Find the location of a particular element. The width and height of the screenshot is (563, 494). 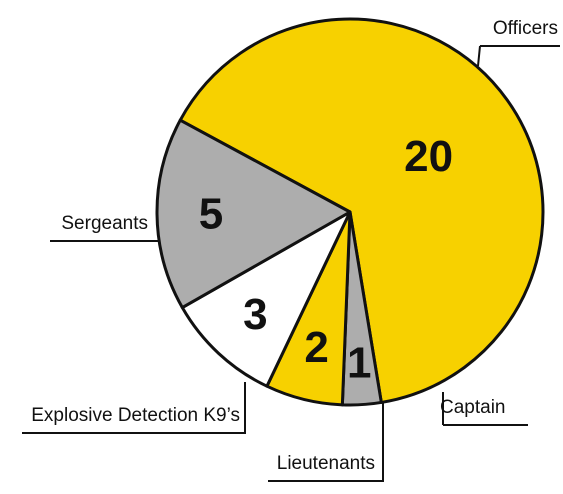

category-label: Officers is located at coordinates (525, 28).